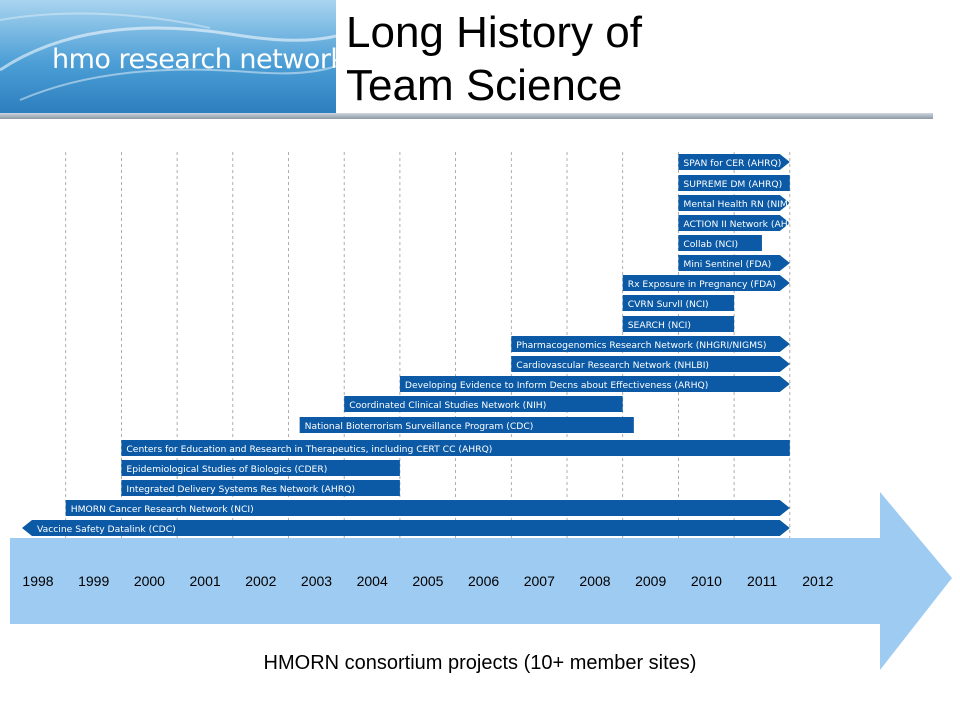 The image size is (960, 720). What do you see at coordinates (727, 264) in the screenshot?
I see `project-label: Mini Sentinel (FDA)` at bounding box center [727, 264].